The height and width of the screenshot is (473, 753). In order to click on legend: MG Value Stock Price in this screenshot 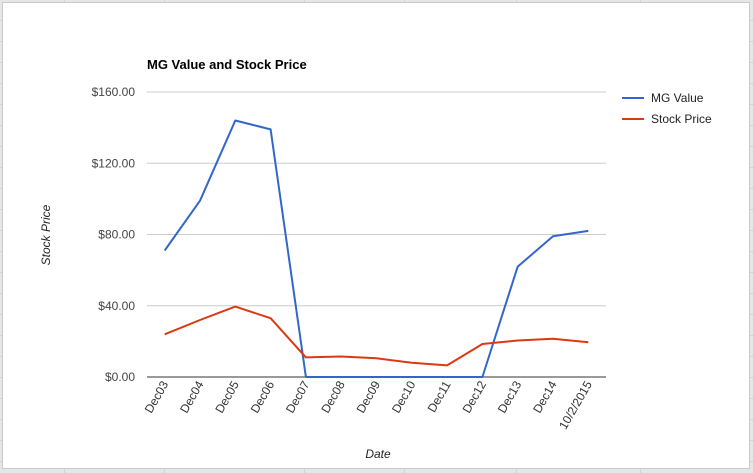, I will do `click(667, 108)`.